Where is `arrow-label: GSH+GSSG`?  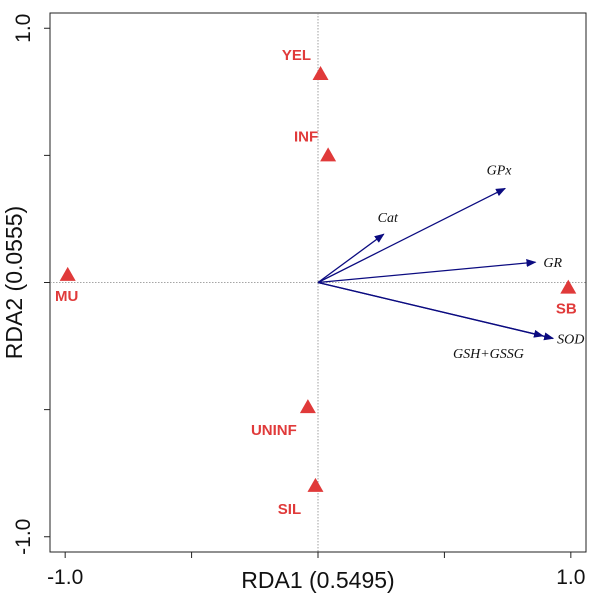 arrow-label: GSH+GSSG is located at coordinates (488, 354).